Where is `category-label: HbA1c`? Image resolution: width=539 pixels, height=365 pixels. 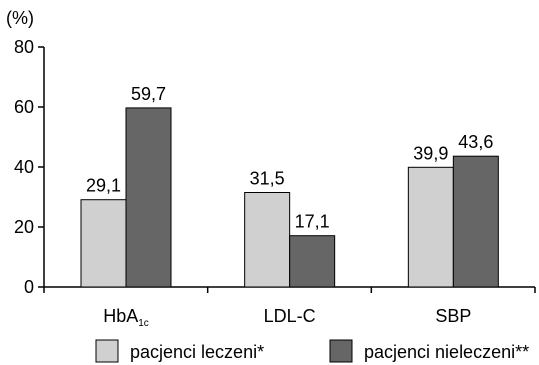 category-label: HbA1c is located at coordinates (126, 317).